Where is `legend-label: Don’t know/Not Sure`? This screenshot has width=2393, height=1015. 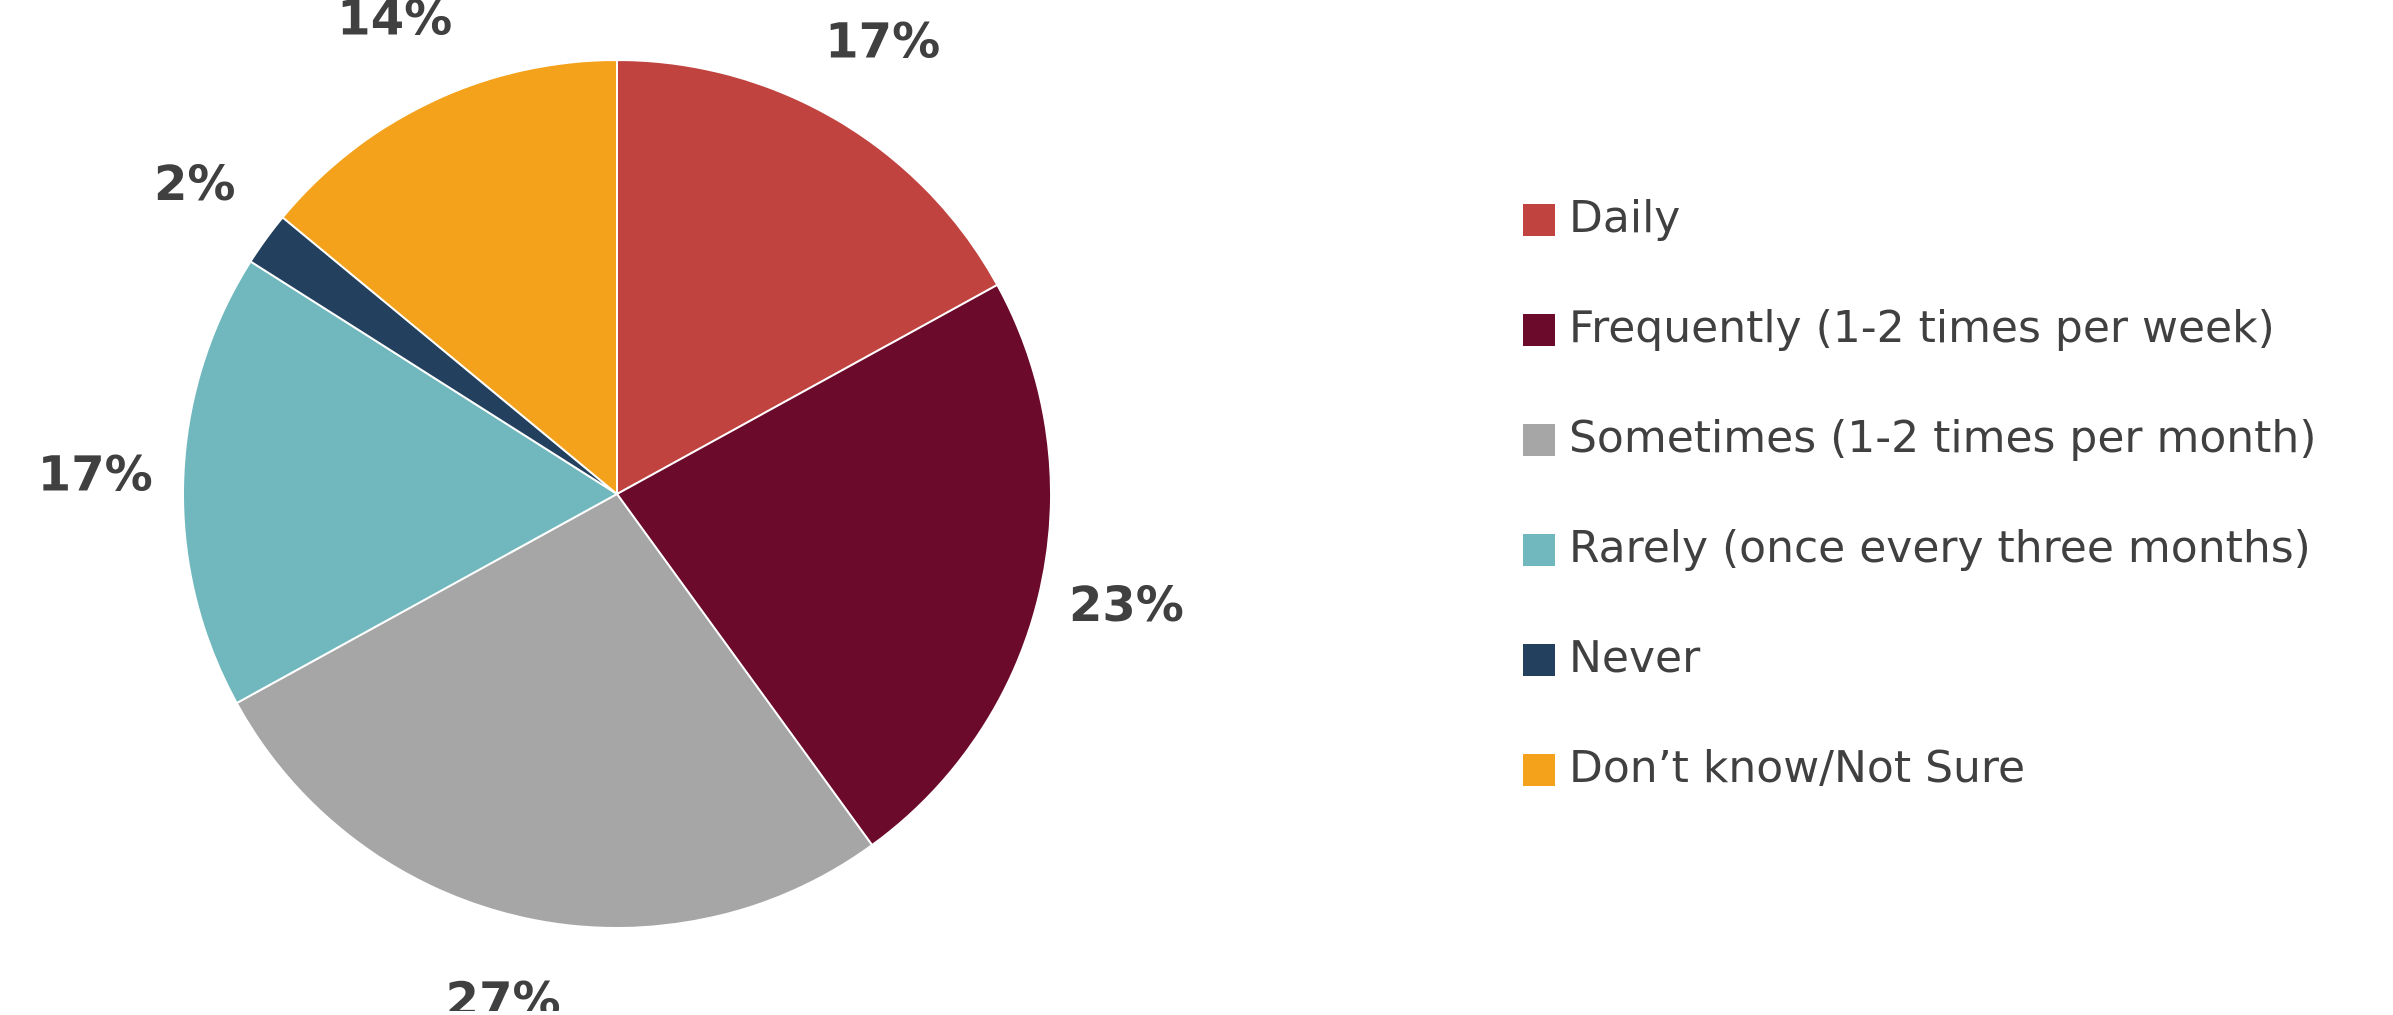
legend-label: Don’t know/Not Sure is located at coordinates (1797, 767).